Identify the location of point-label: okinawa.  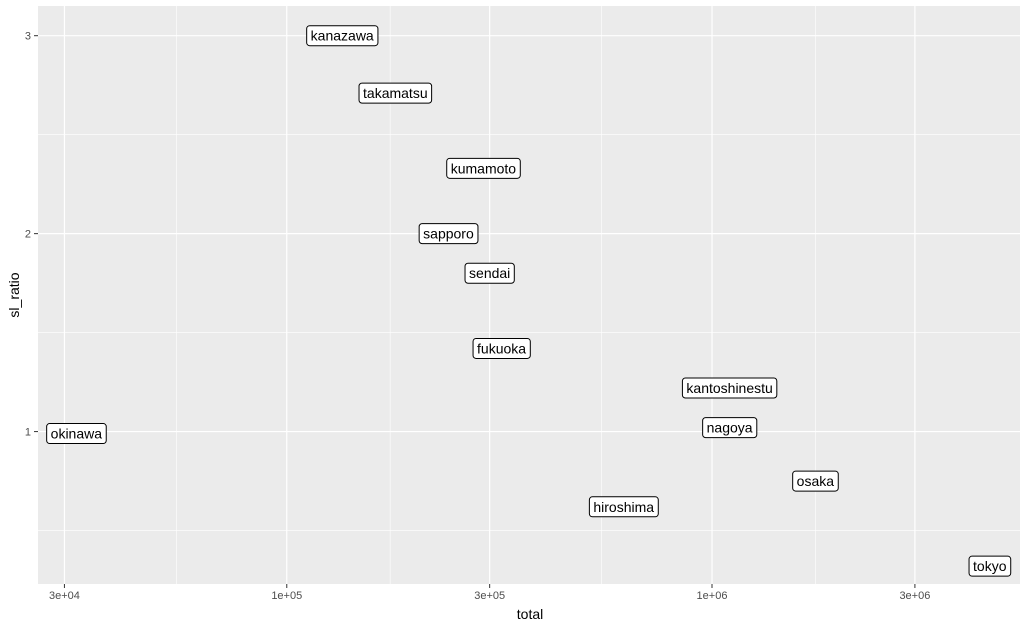
(76, 434).